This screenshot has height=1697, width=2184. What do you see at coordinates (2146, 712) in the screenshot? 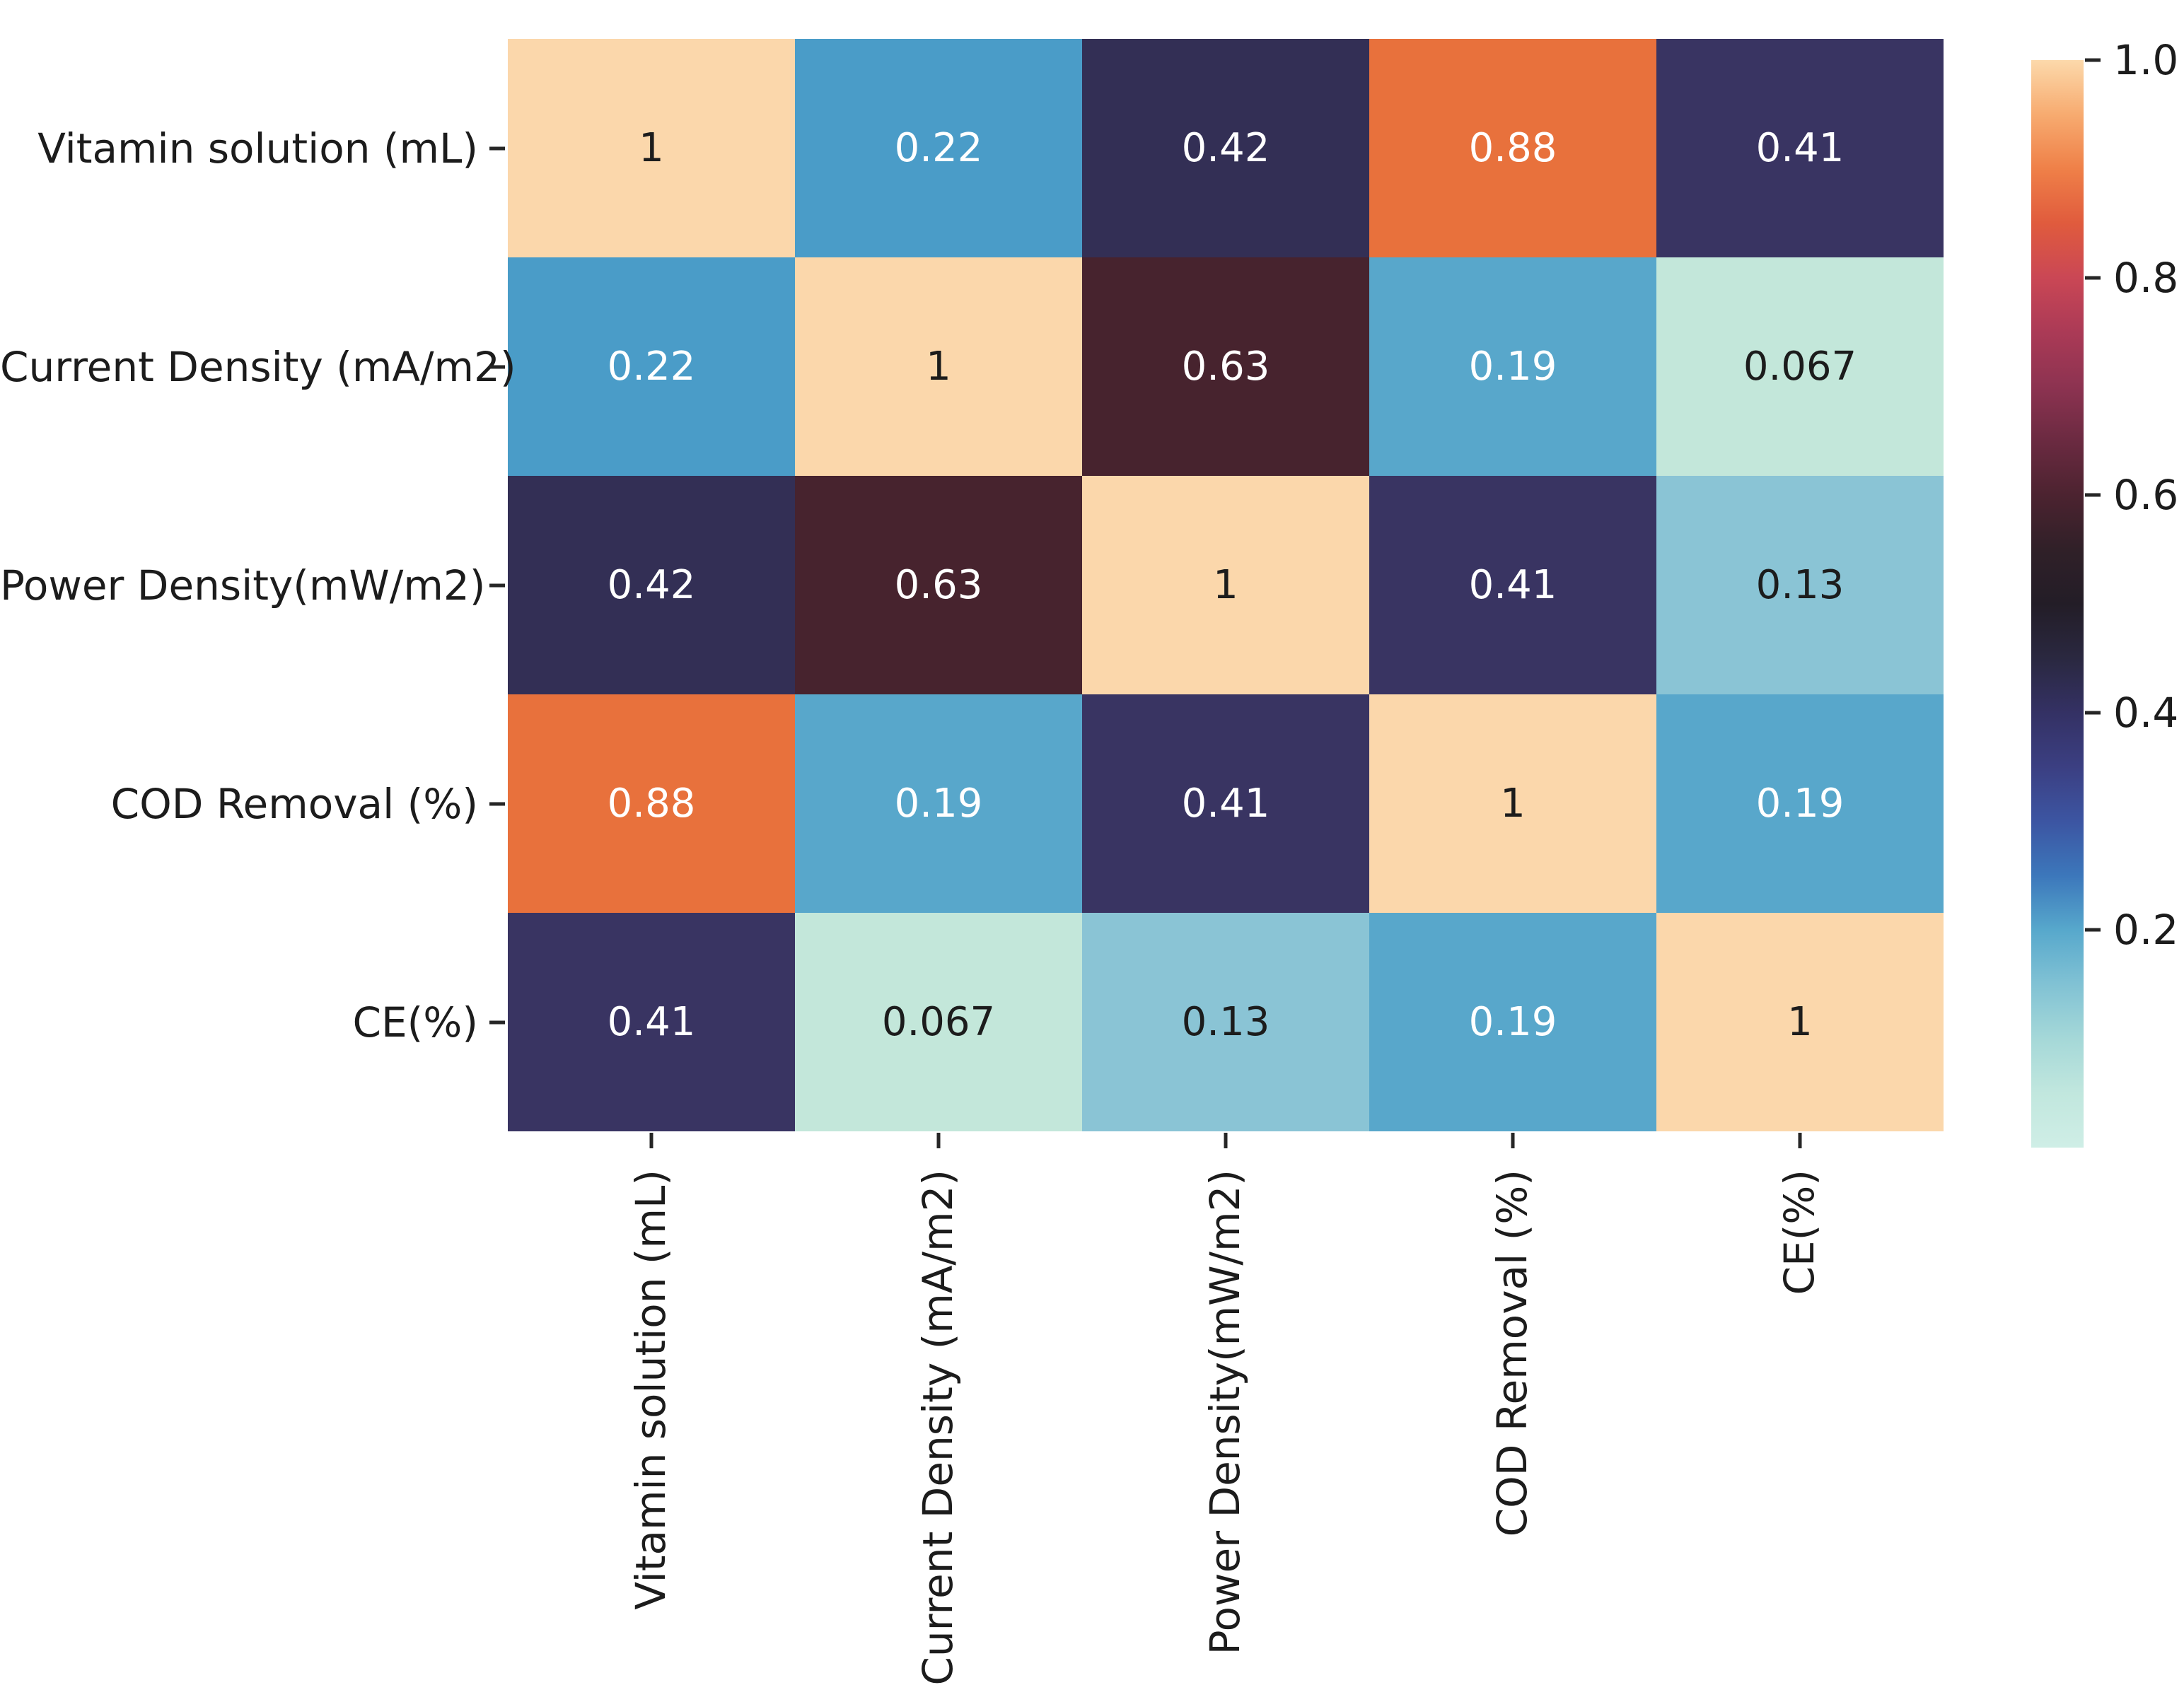
I see `colorbar-tick-label-3: 0.4` at bounding box center [2146, 712].